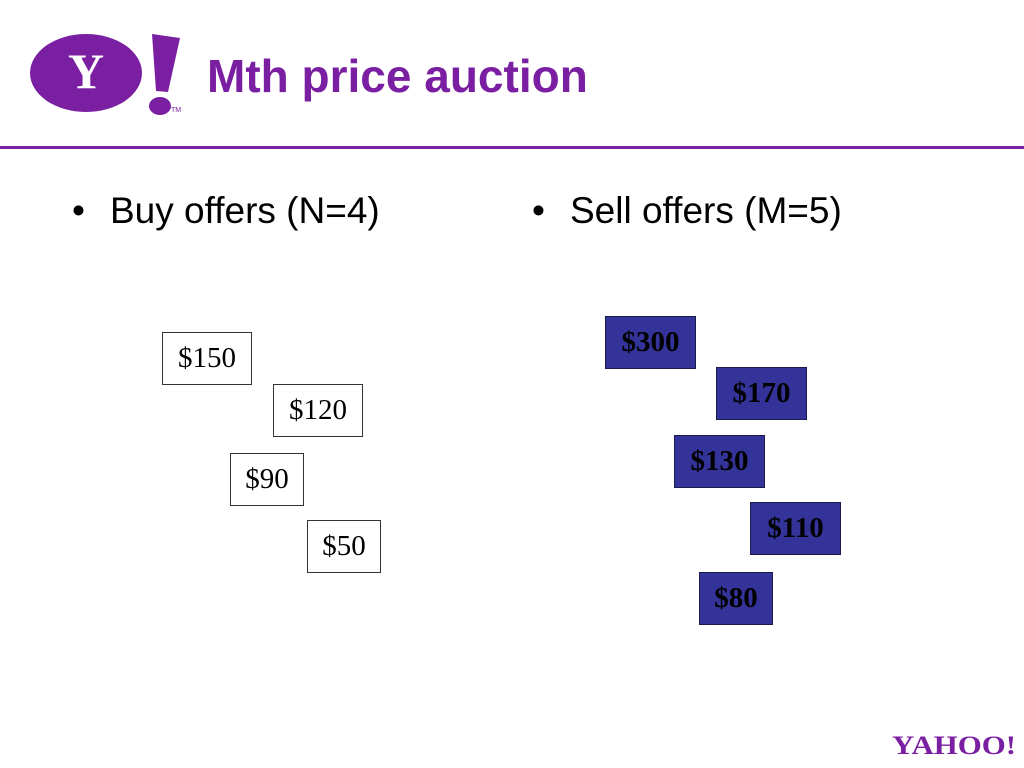 Image resolution: width=1024 pixels, height=768 pixels. I want to click on buy-offers-heading-text: Buy offers (N=4), so click(245, 210).